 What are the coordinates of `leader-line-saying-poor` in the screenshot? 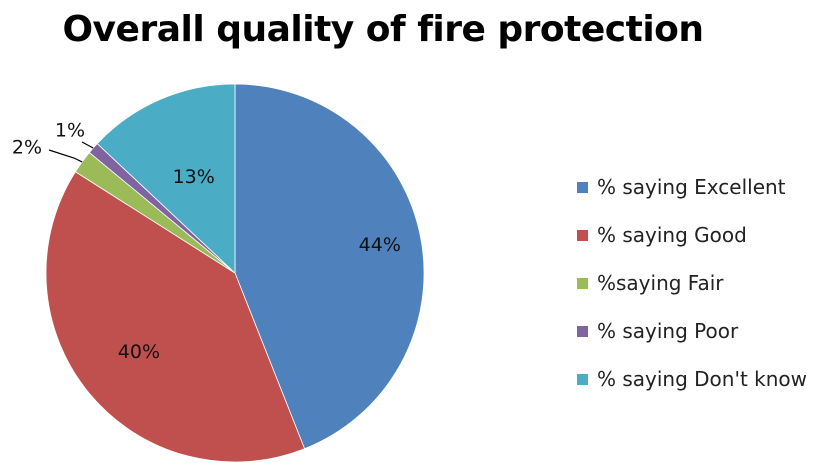 It's located at (87, 145).